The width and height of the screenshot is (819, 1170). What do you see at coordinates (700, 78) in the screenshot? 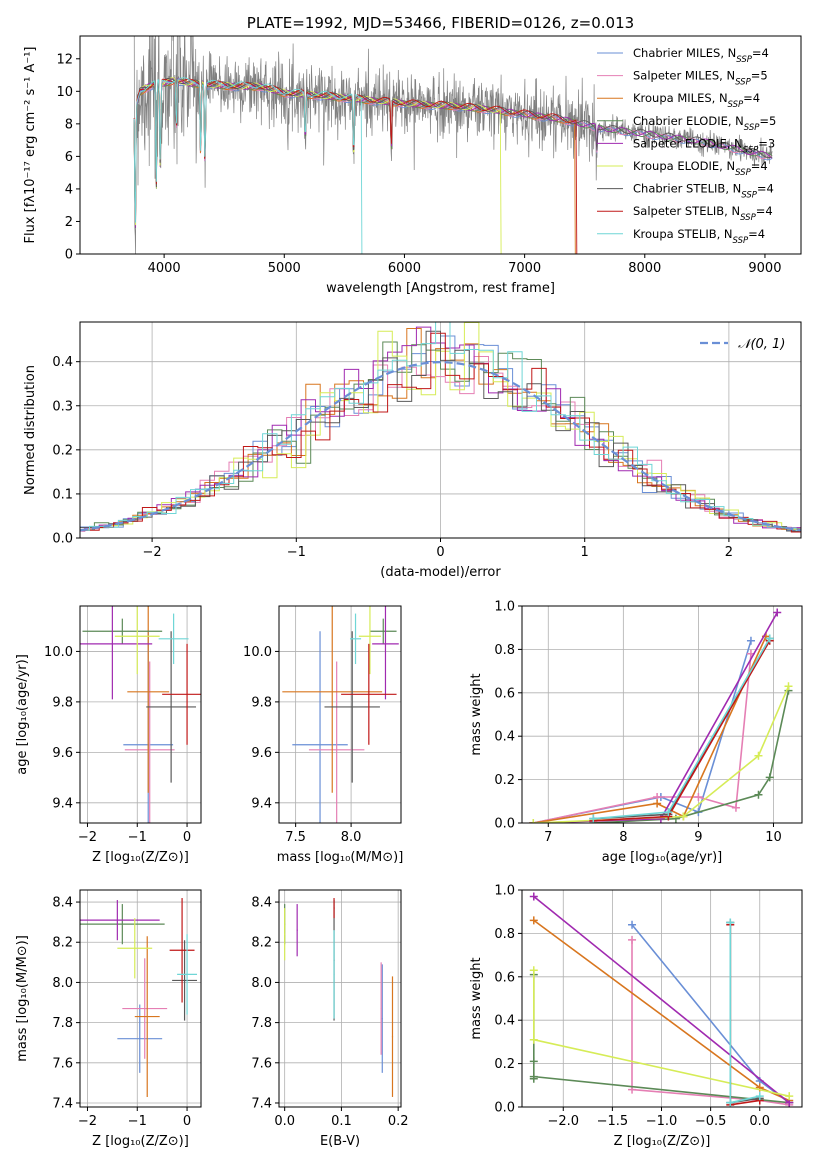
I see `legend-label: Salpeter MILES, NSSP=5` at bounding box center [700, 78].